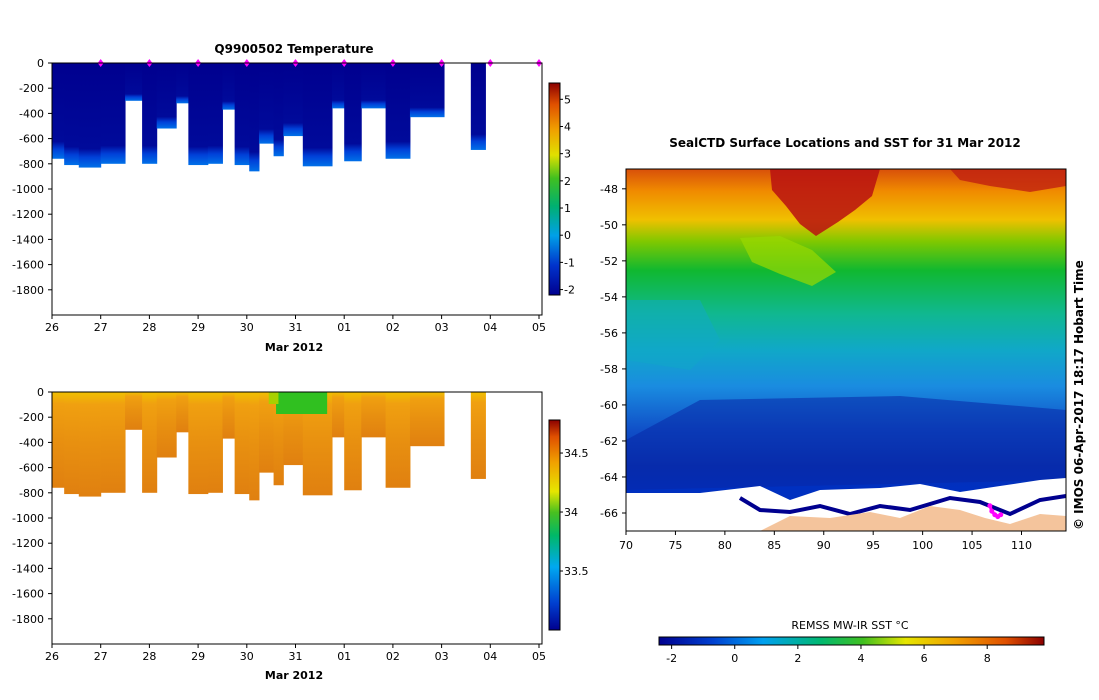  What do you see at coordinates (567, 154) in the screenshot?
I see `temperature-cb-tick-label: 3` at bounding box center [567, 154].